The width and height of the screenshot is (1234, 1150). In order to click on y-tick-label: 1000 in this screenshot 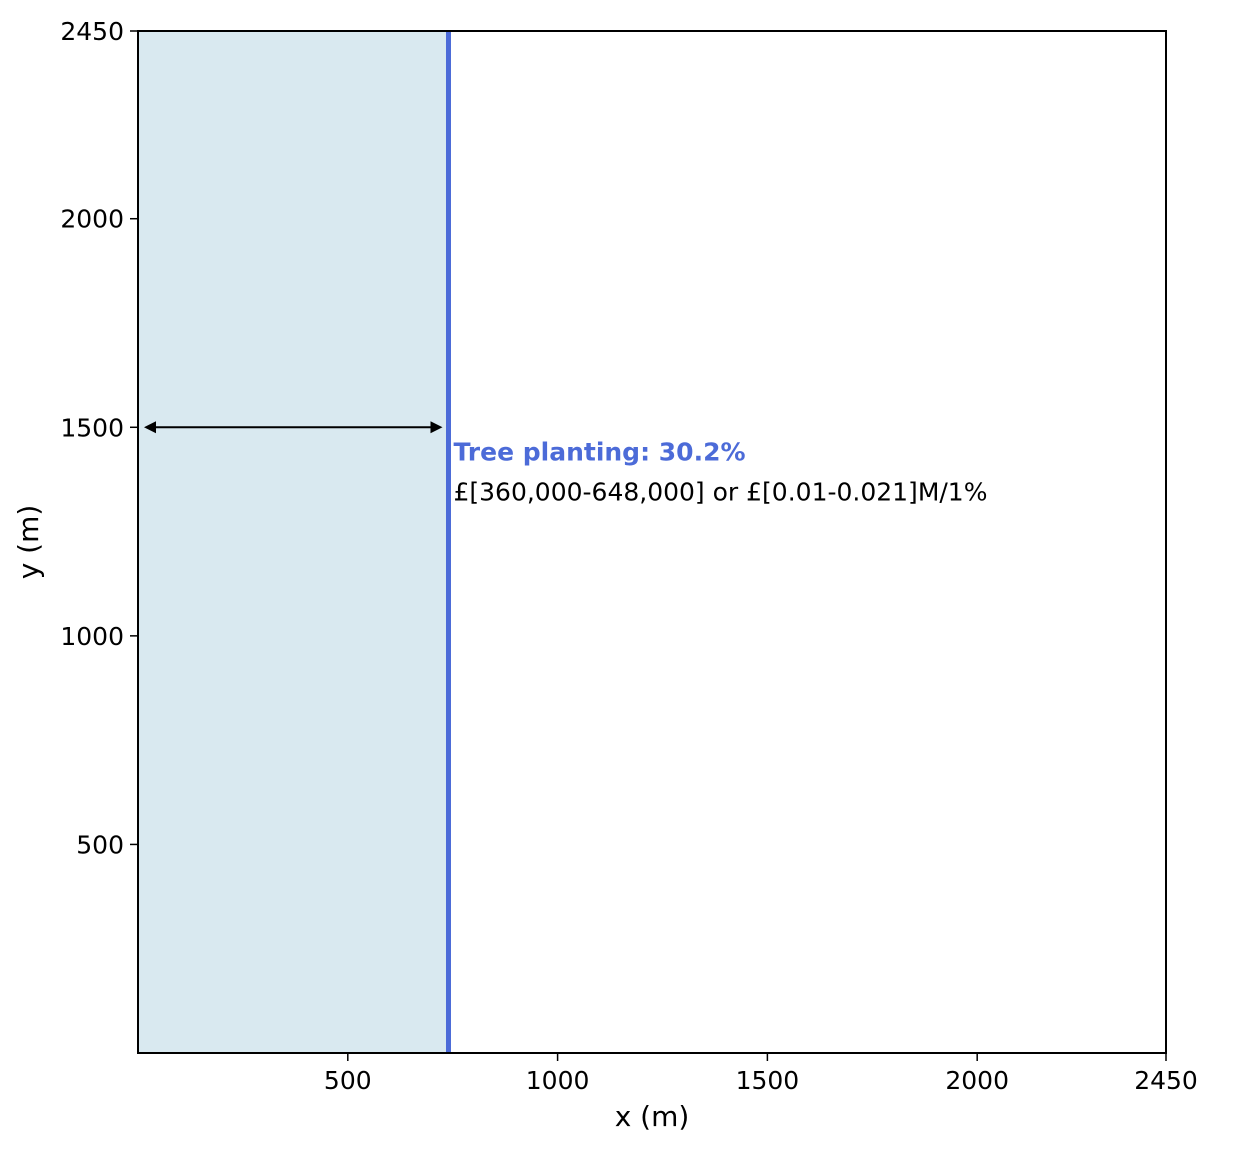, I will do `click(92, 636)`.